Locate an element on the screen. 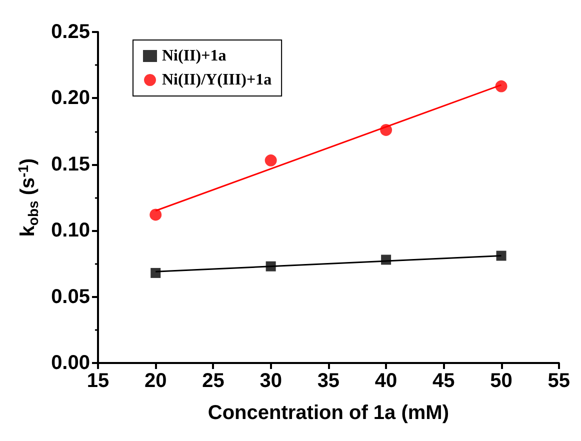  x-tick-label: 30 is located at coordinates (271, 381).